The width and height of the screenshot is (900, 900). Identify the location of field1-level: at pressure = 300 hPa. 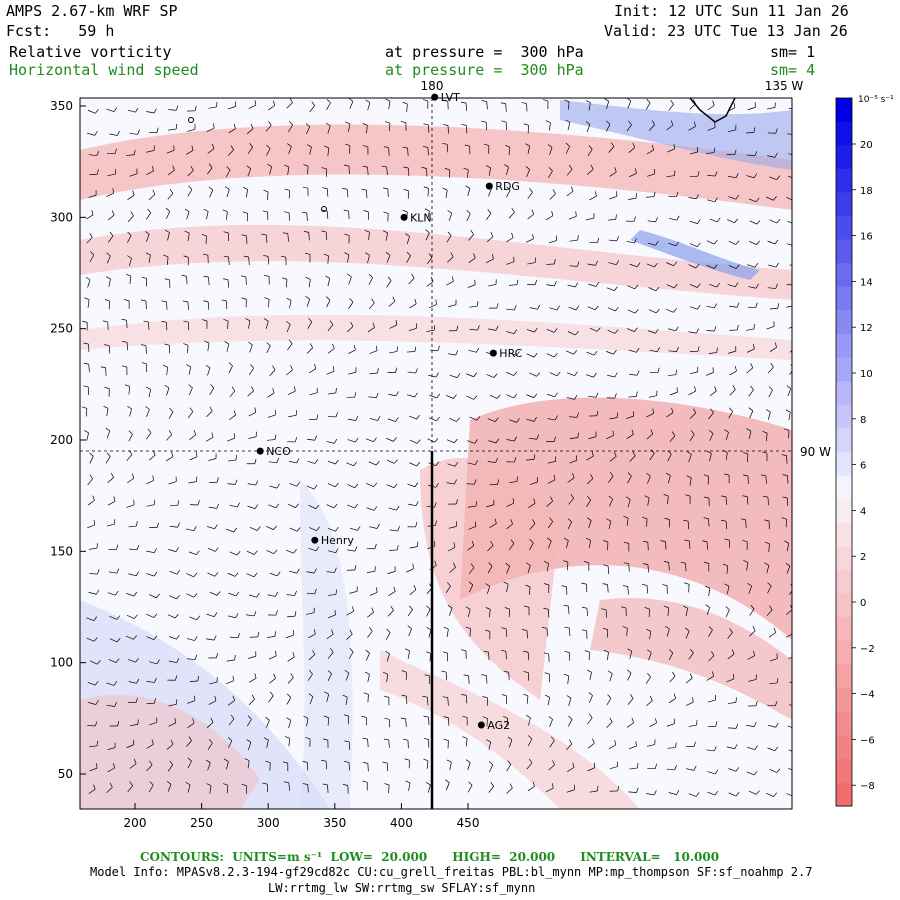
(484, 52).